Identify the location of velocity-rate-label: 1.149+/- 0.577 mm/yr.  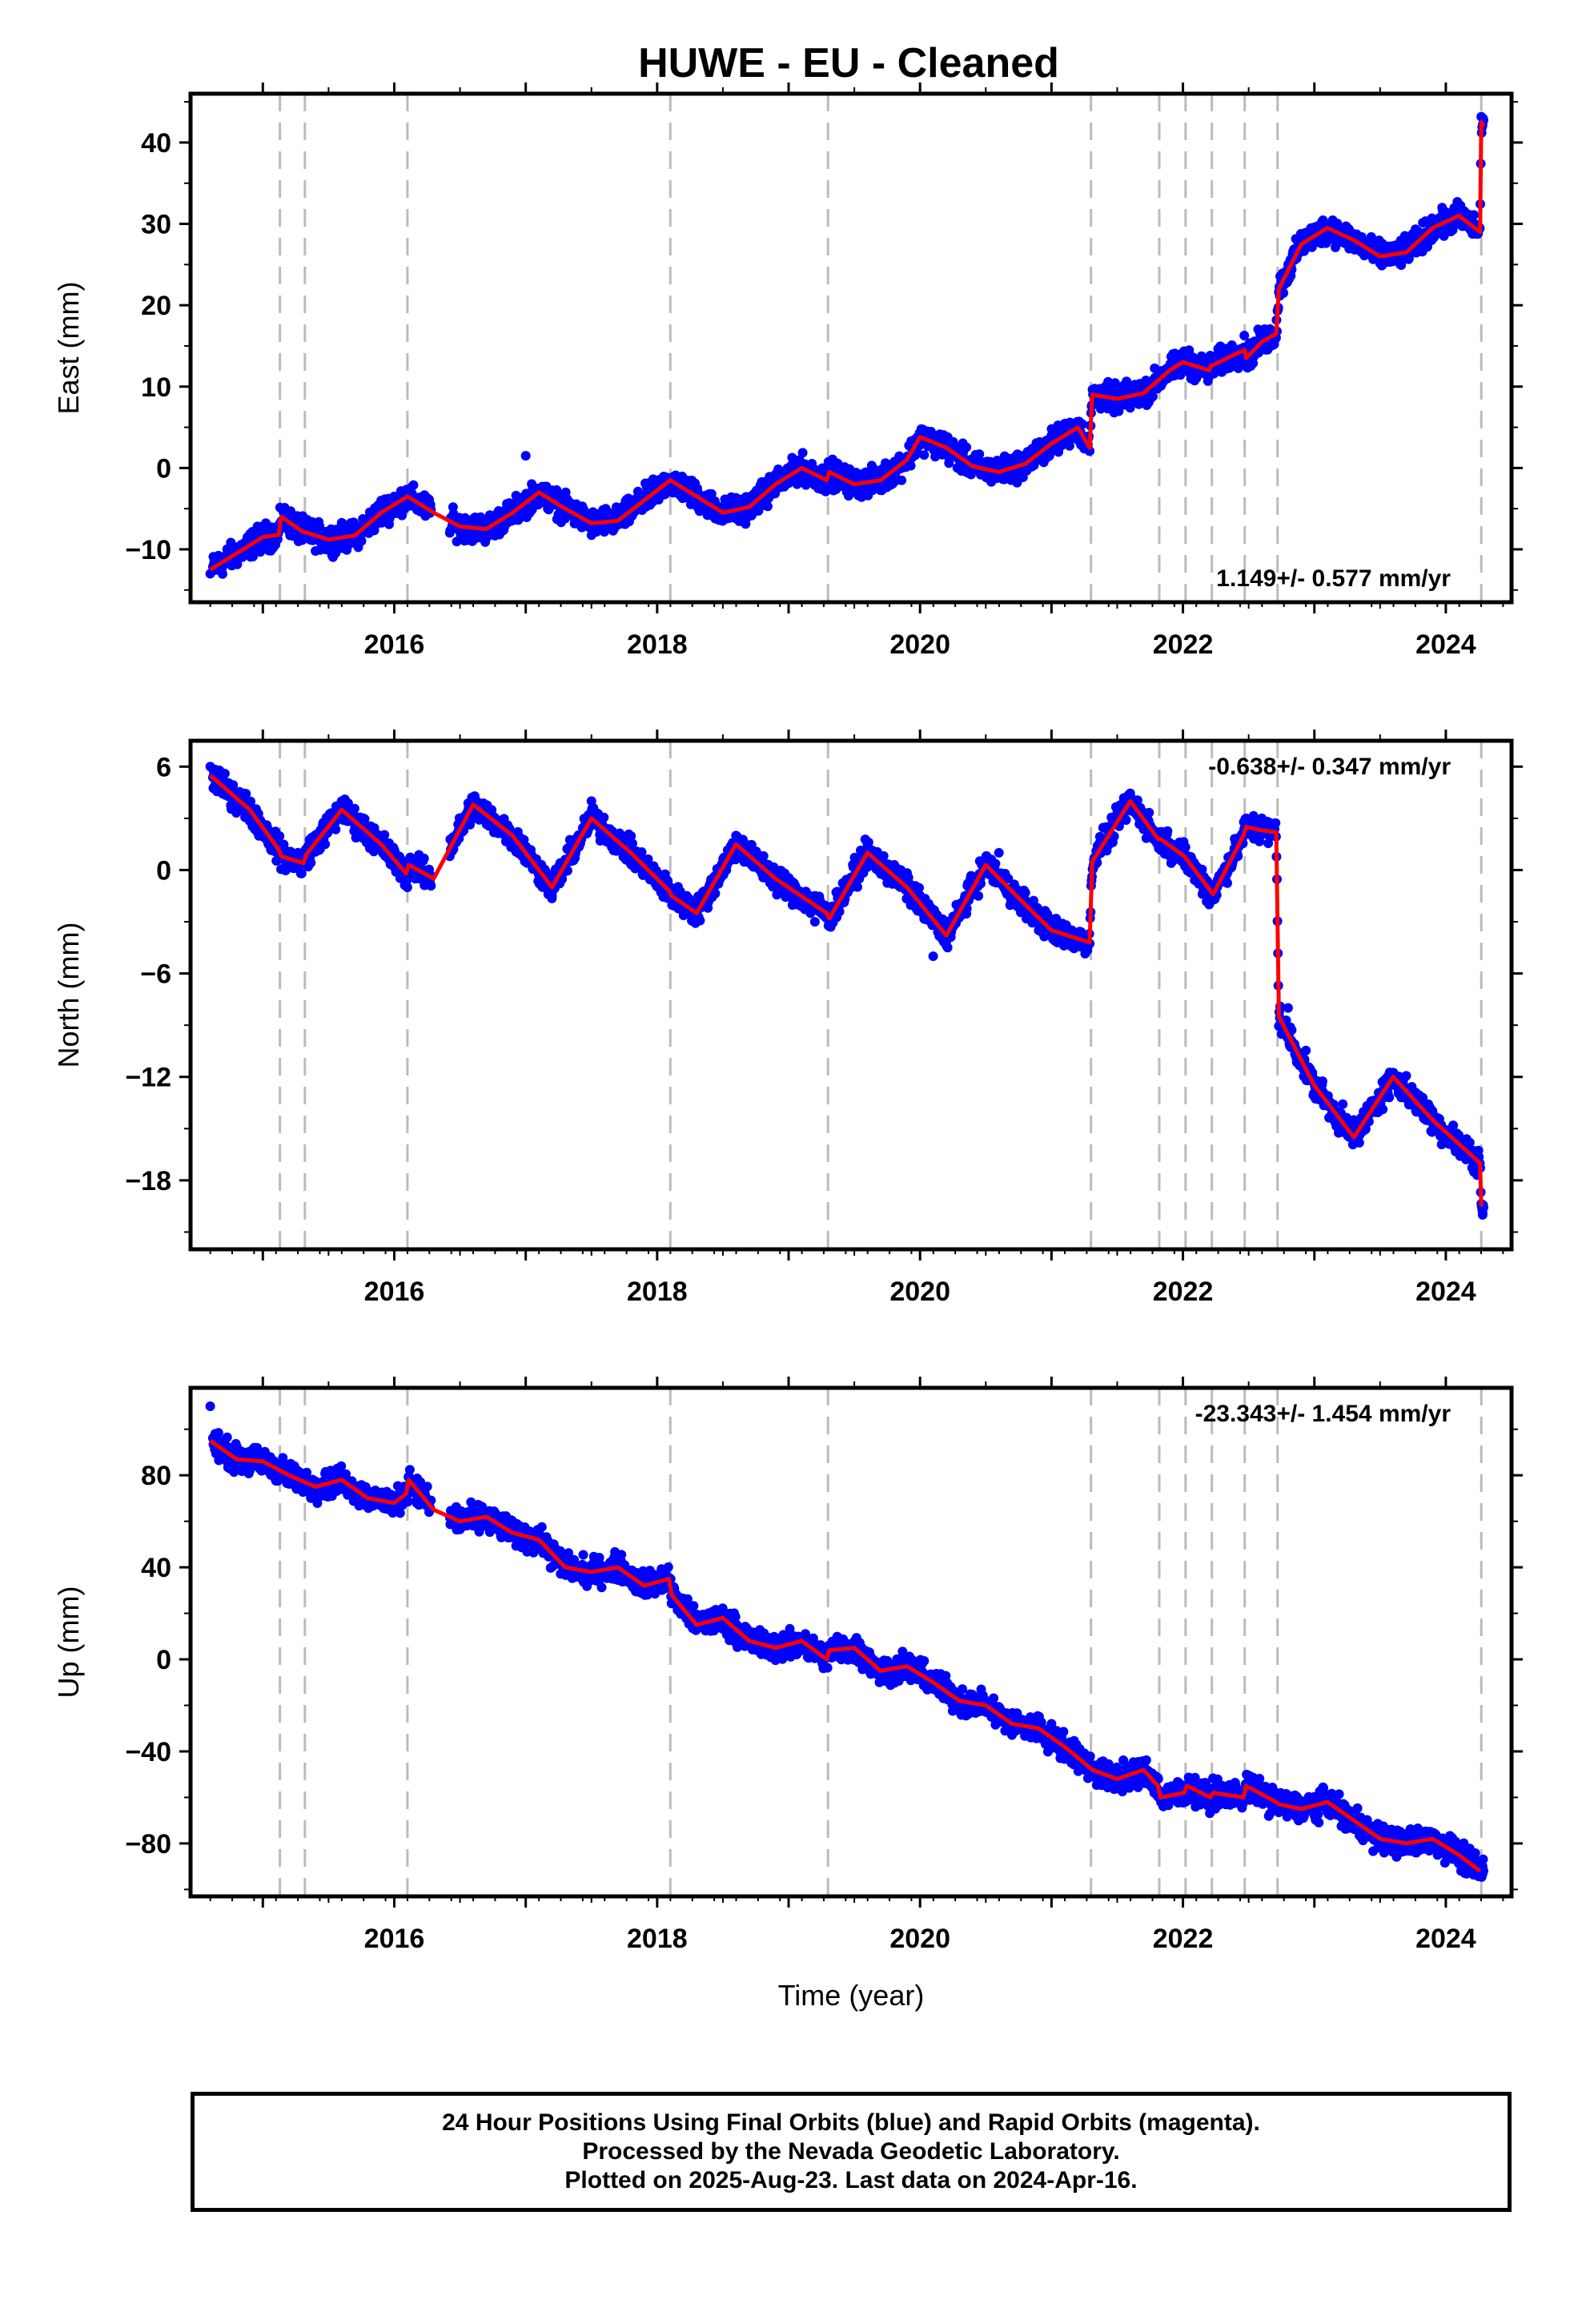
(1333, 578).